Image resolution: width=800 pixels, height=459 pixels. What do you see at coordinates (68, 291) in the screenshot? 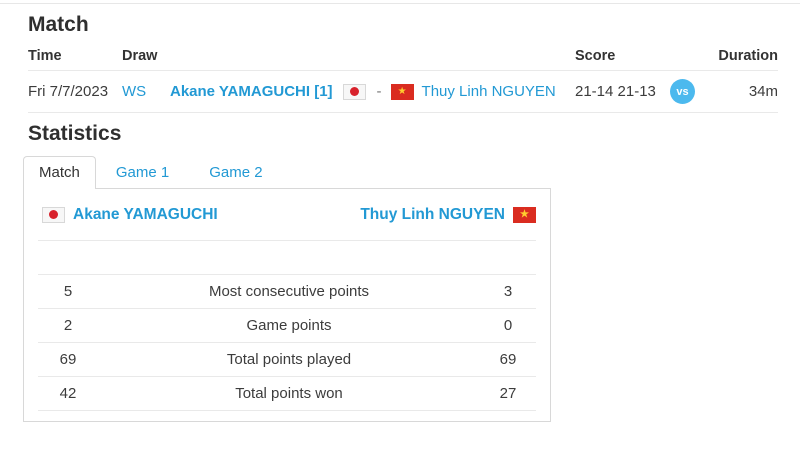
I see `stat-value-player1: 5` at bounding box center [68, 291].